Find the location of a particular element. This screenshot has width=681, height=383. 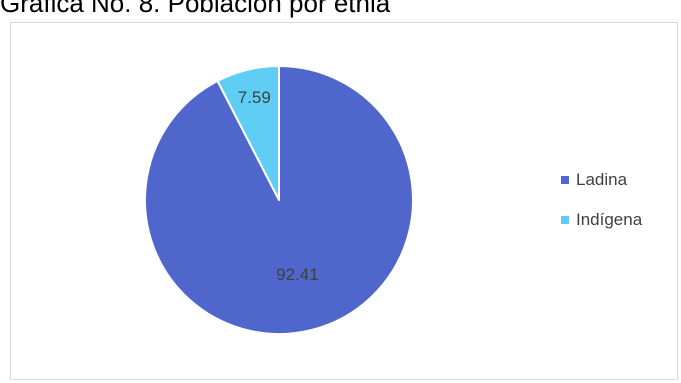

chart-title: Gráfica No. 8. Población por etnia is located at coordinates (195, 9).